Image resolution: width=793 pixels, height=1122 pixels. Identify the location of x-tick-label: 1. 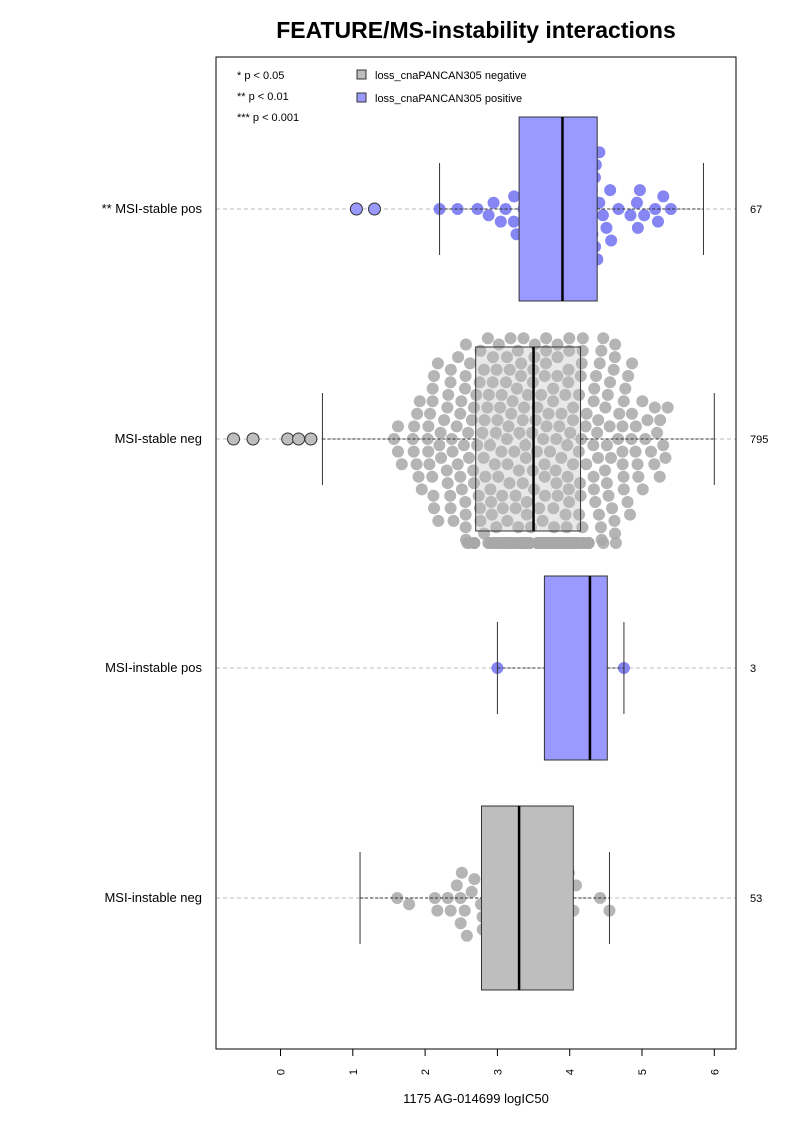
(354, 1072).